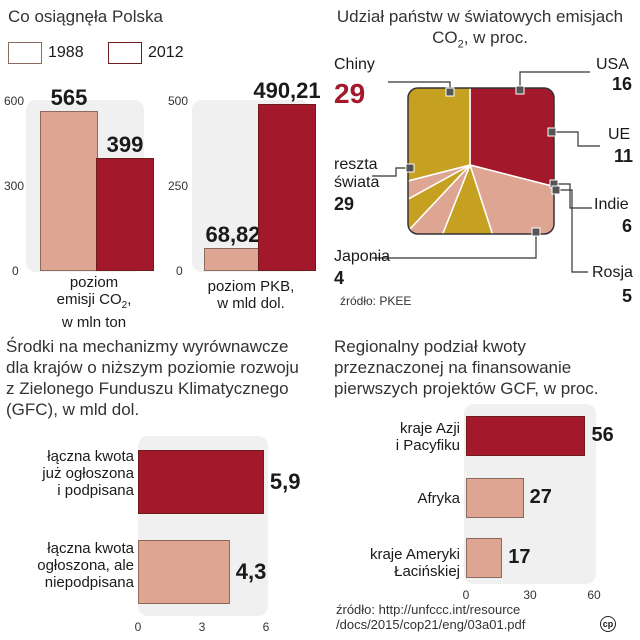 This screenshot has height=640, width=640. I want to click on cc-badge: cp, so click(608, 624).